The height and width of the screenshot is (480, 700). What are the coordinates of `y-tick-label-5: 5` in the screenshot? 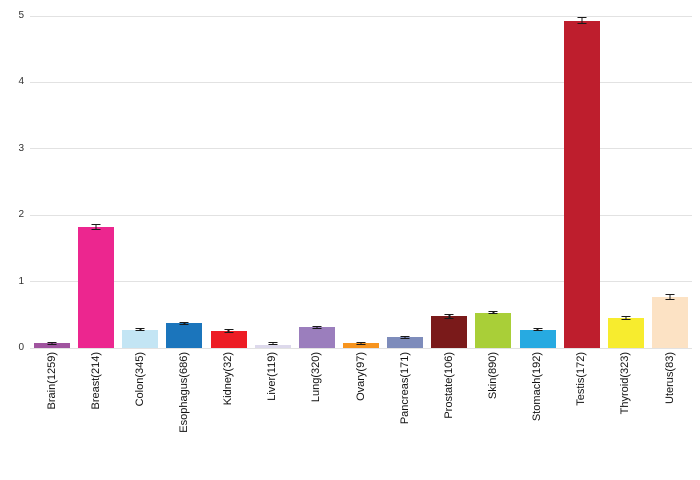 It's located at (21, 15).